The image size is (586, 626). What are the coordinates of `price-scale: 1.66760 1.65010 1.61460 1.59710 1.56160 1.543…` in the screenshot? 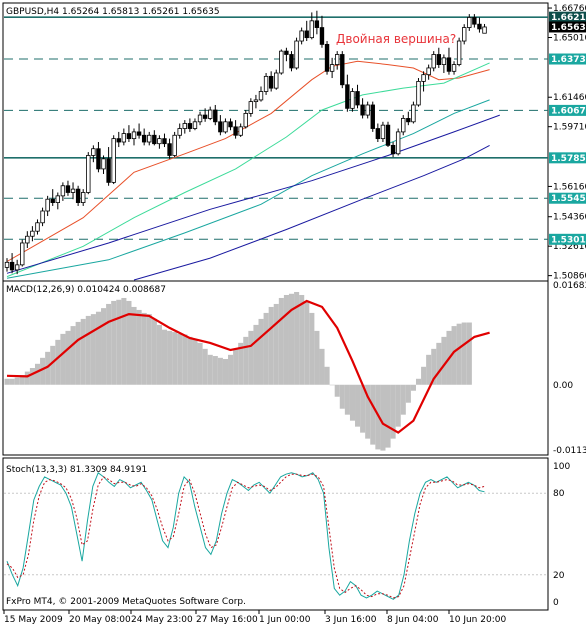 It's located at (567, 306).